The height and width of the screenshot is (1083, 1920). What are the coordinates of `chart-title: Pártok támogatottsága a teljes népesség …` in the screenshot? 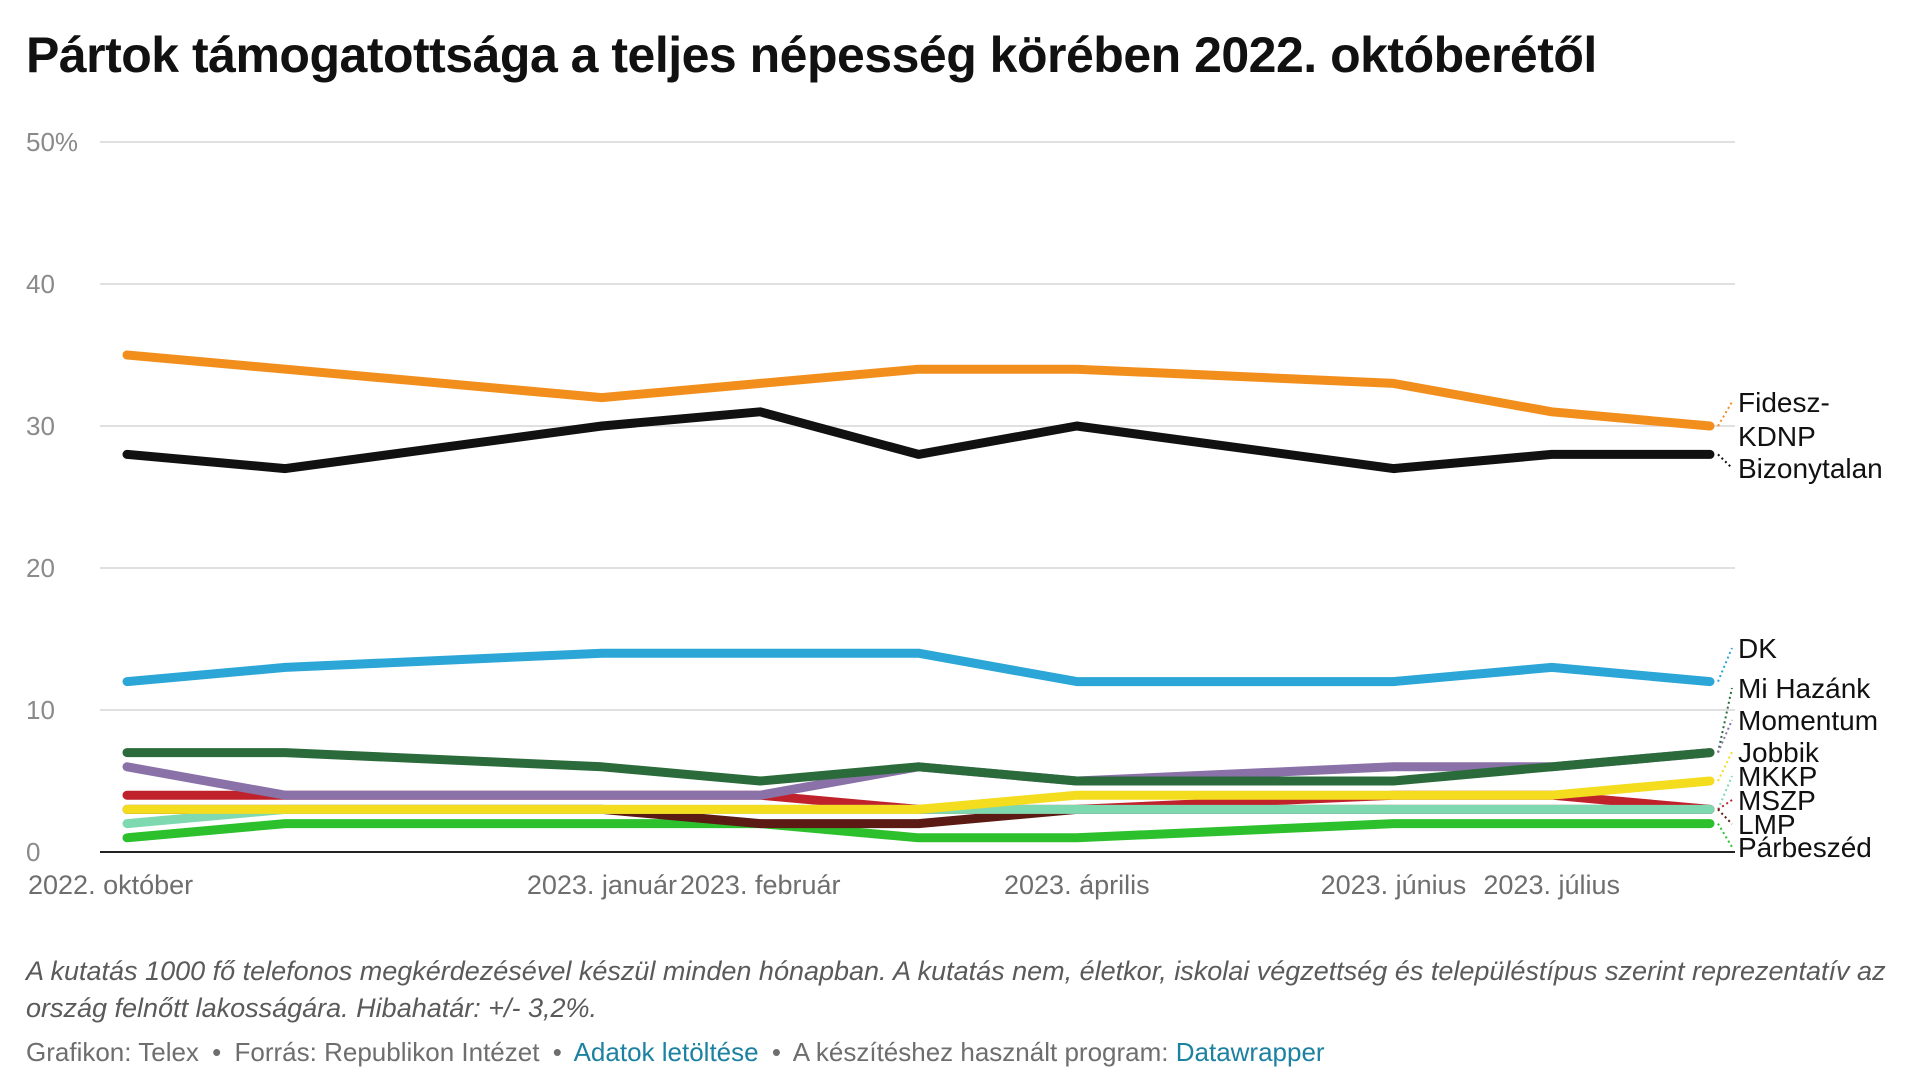 It's located at (811, 55).